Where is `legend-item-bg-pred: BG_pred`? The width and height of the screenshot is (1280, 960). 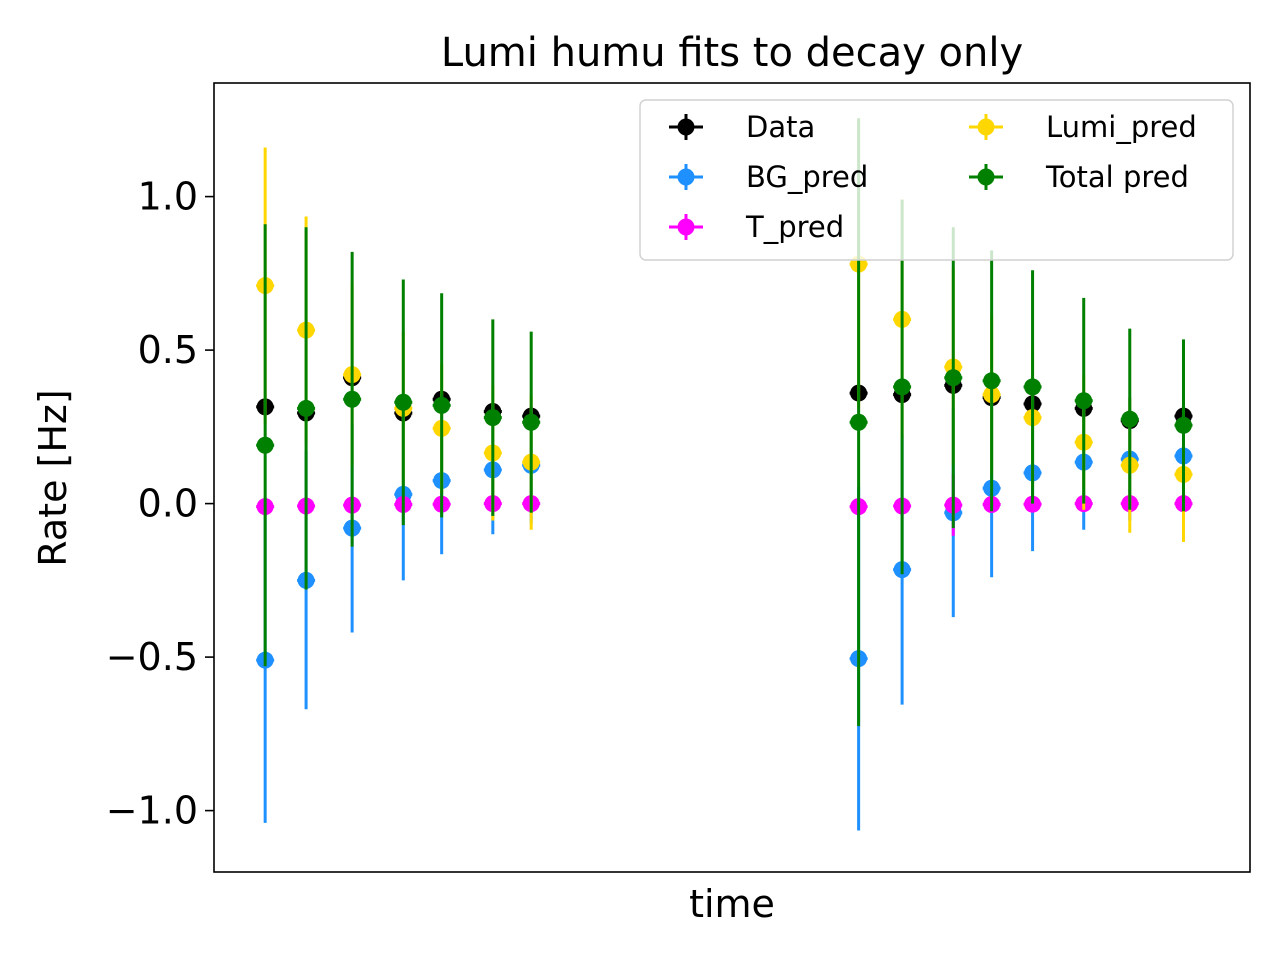 legend-item-bg-pred: BG_pred is located at coordinates (768, 177).